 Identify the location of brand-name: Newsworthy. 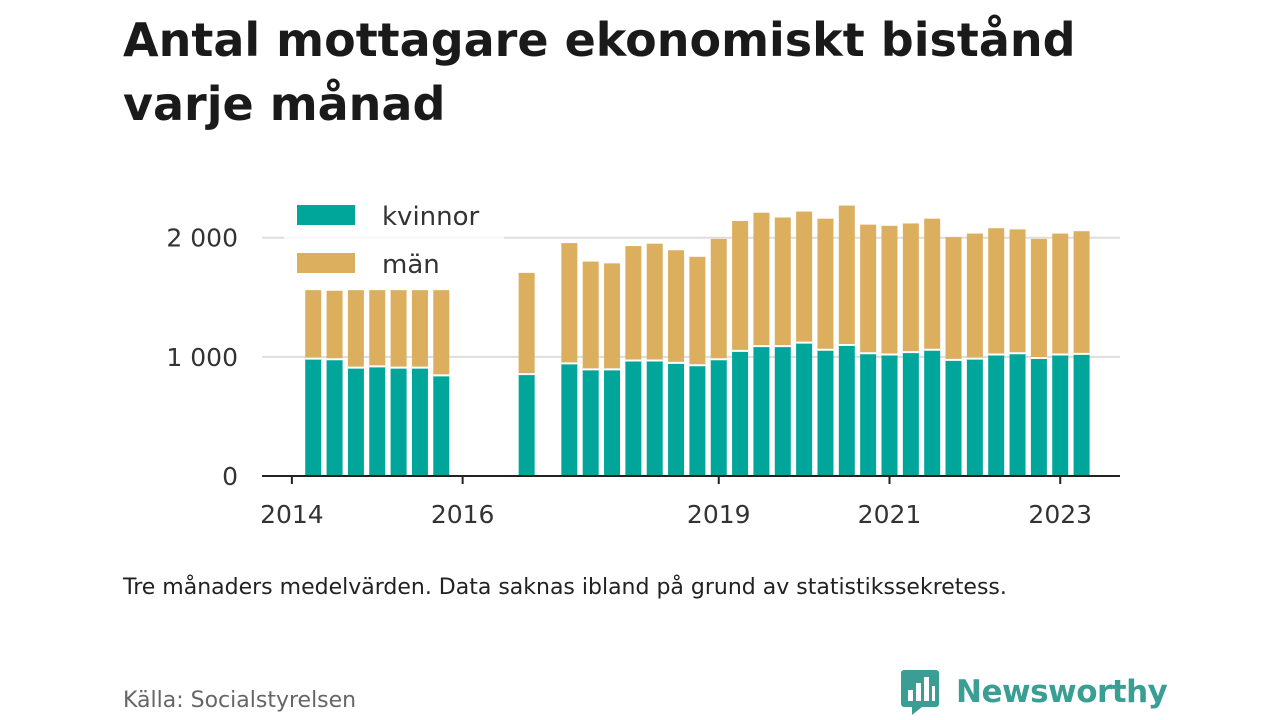
(1062, 692).